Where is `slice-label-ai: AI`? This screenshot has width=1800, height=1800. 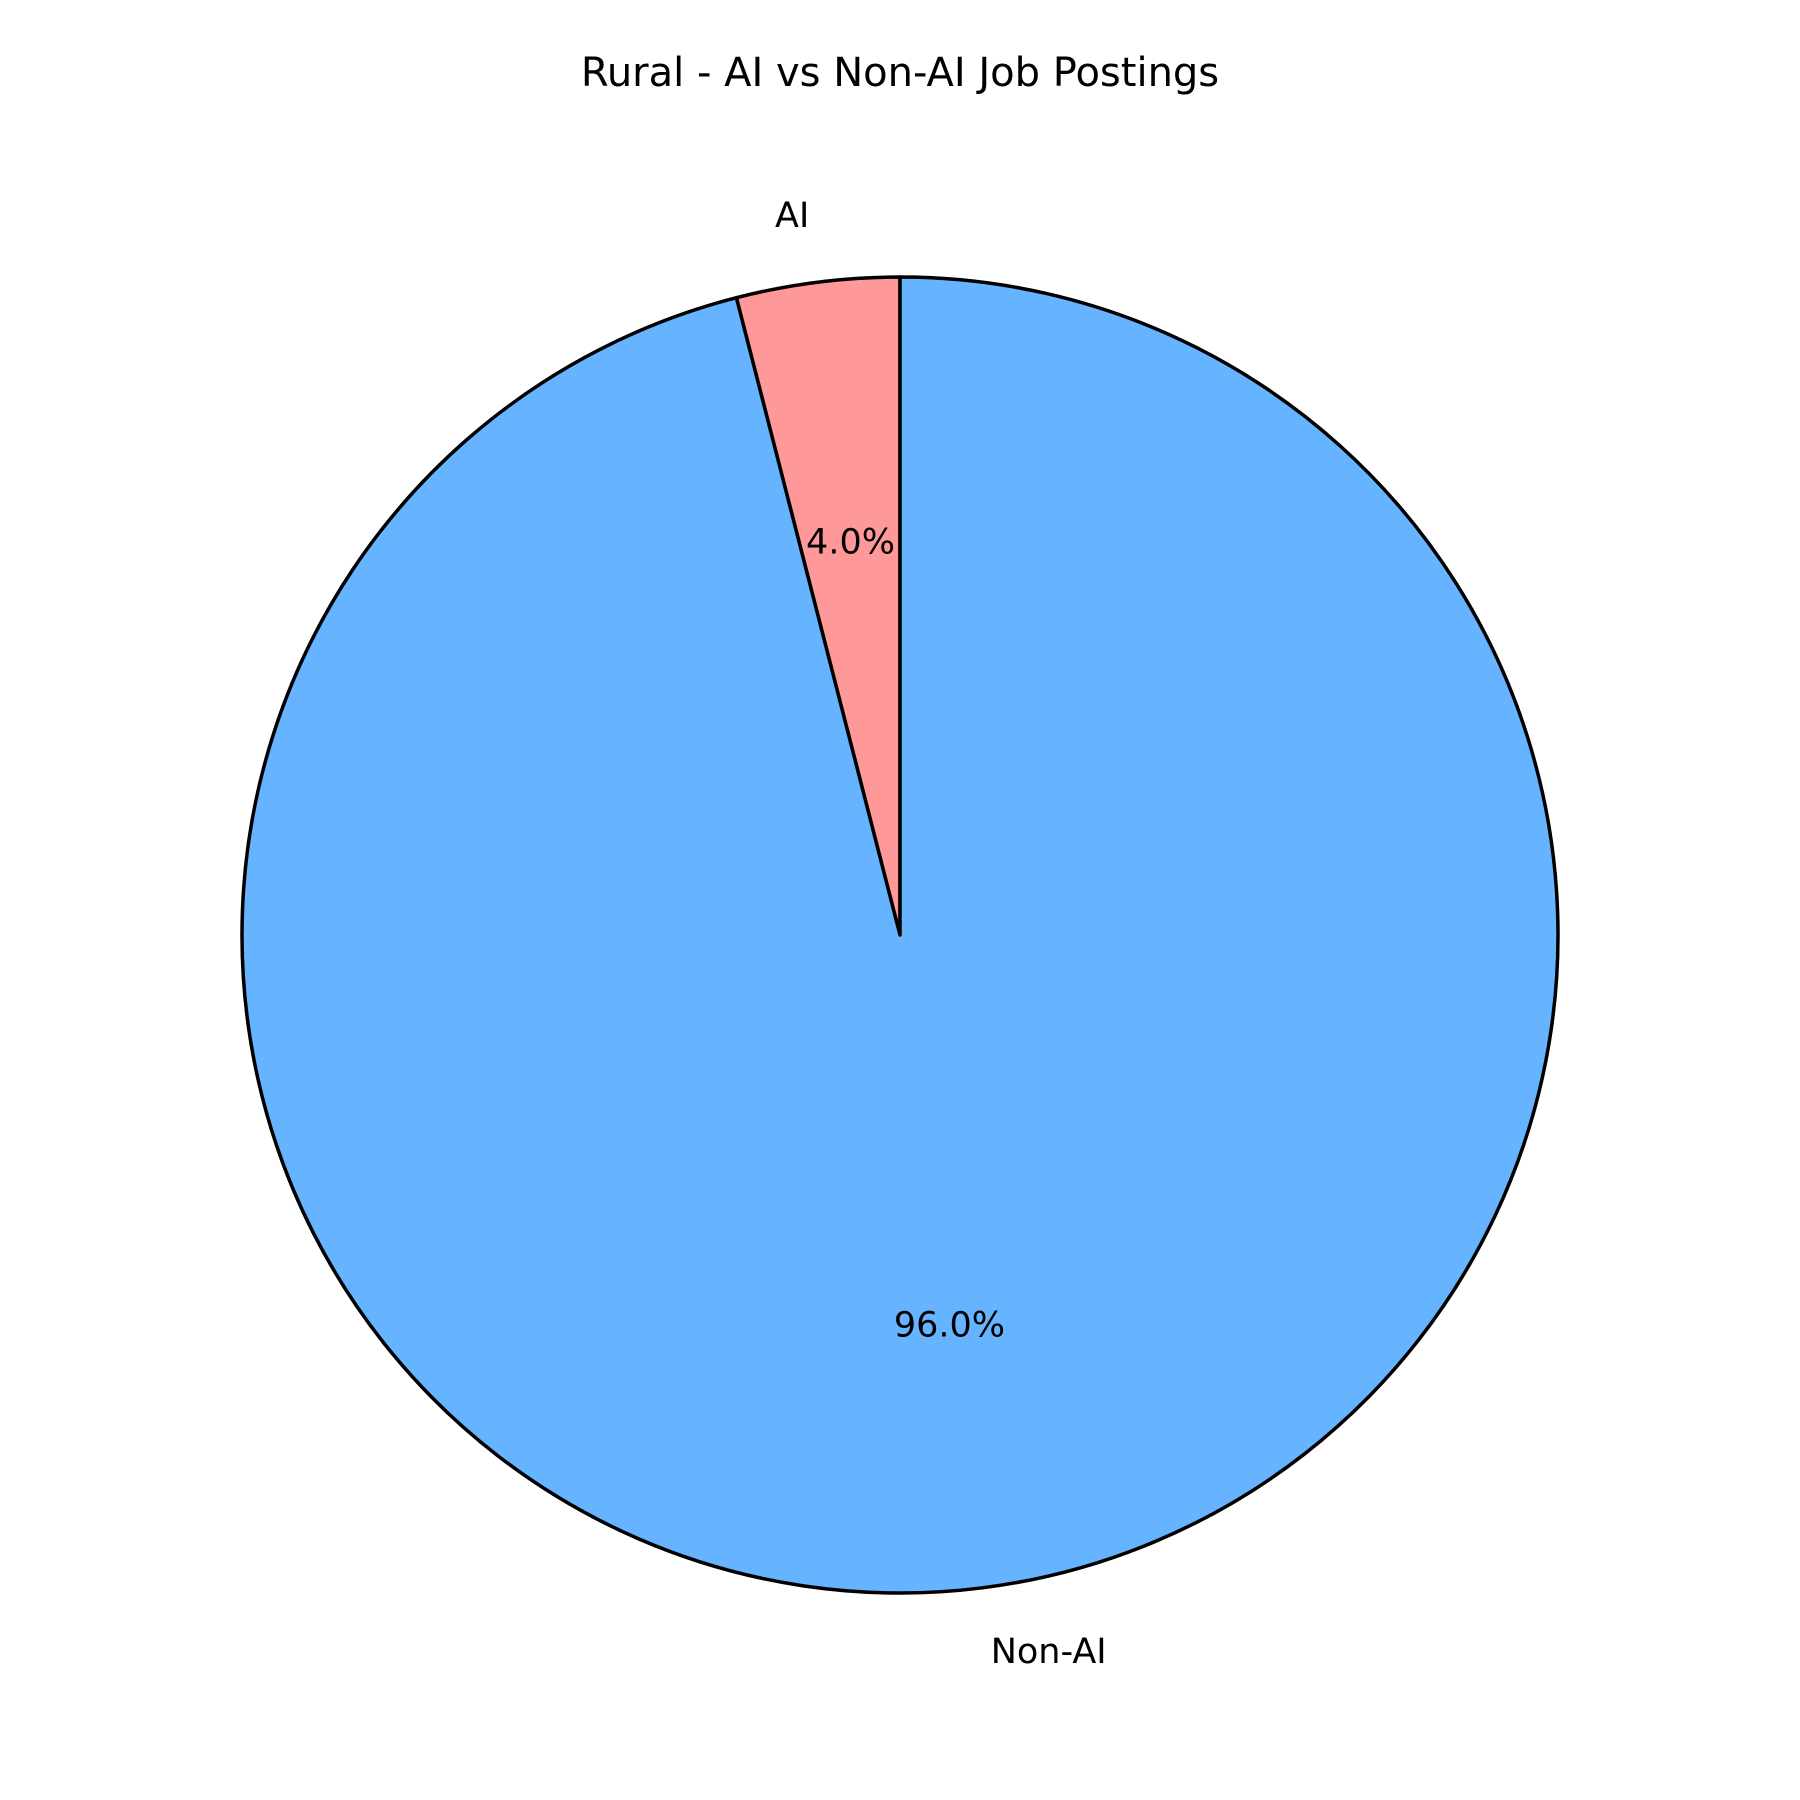 slice-label-ai: AI is located at coordinates (792, 216).